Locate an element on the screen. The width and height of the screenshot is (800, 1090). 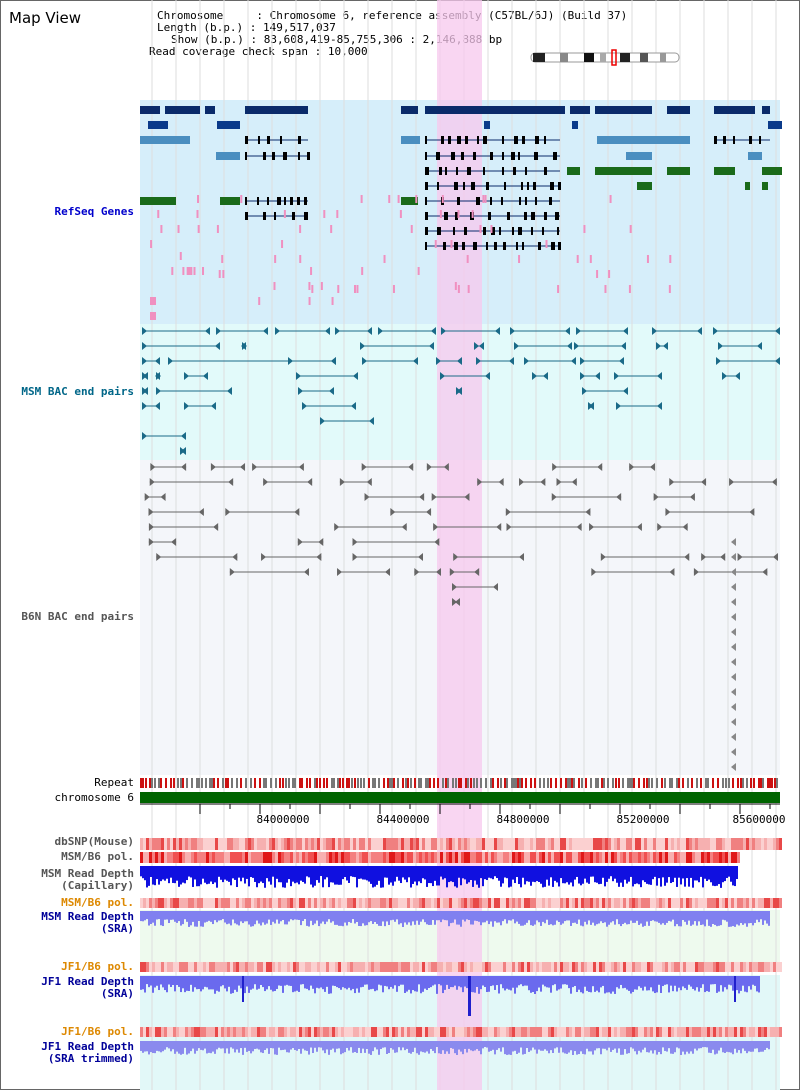
b6n-bac-label: B6N BAC end pairs is located at coordinates (77, 616).